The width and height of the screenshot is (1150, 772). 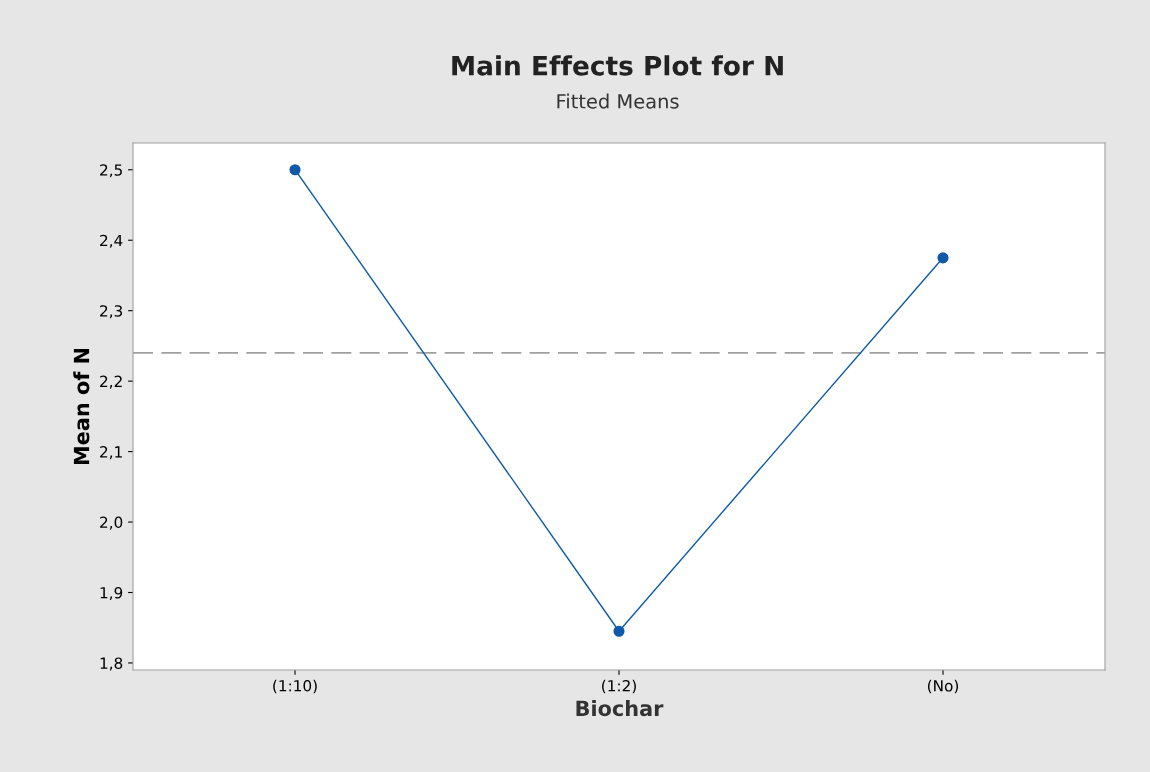 What do you see at coordinates (111, 664) in the screenshot?
I see `y-tick-label: 1,8` at bounding box center [111, 664].